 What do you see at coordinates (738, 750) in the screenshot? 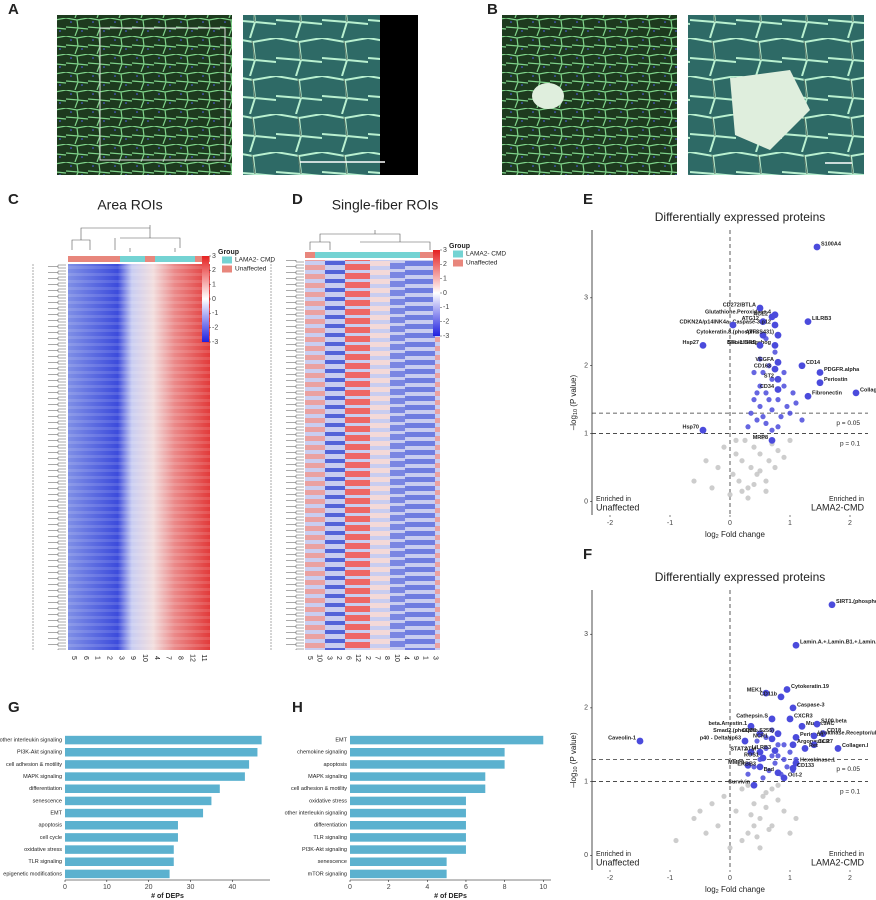
I see `point-label: STAT2` at bounding box center [738, 750].